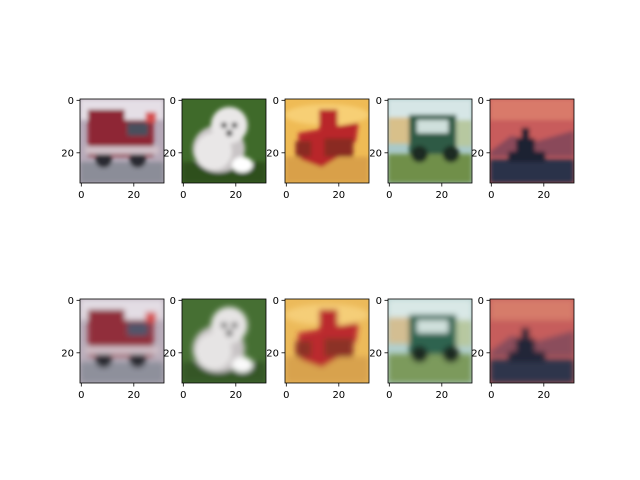  I want to click on subplot-r1-c3: 0 20 0 20, so click(318, 148).